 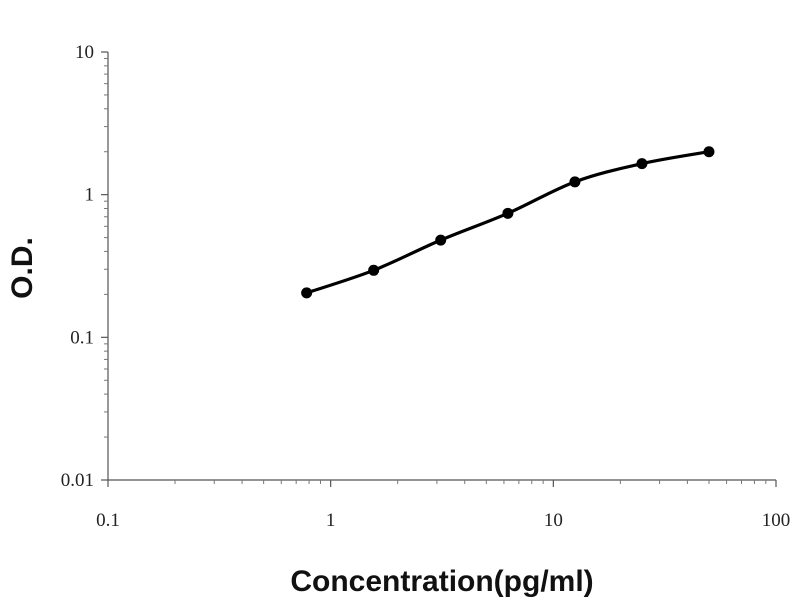 I want to click on series-group, so click(x=508, y=222).